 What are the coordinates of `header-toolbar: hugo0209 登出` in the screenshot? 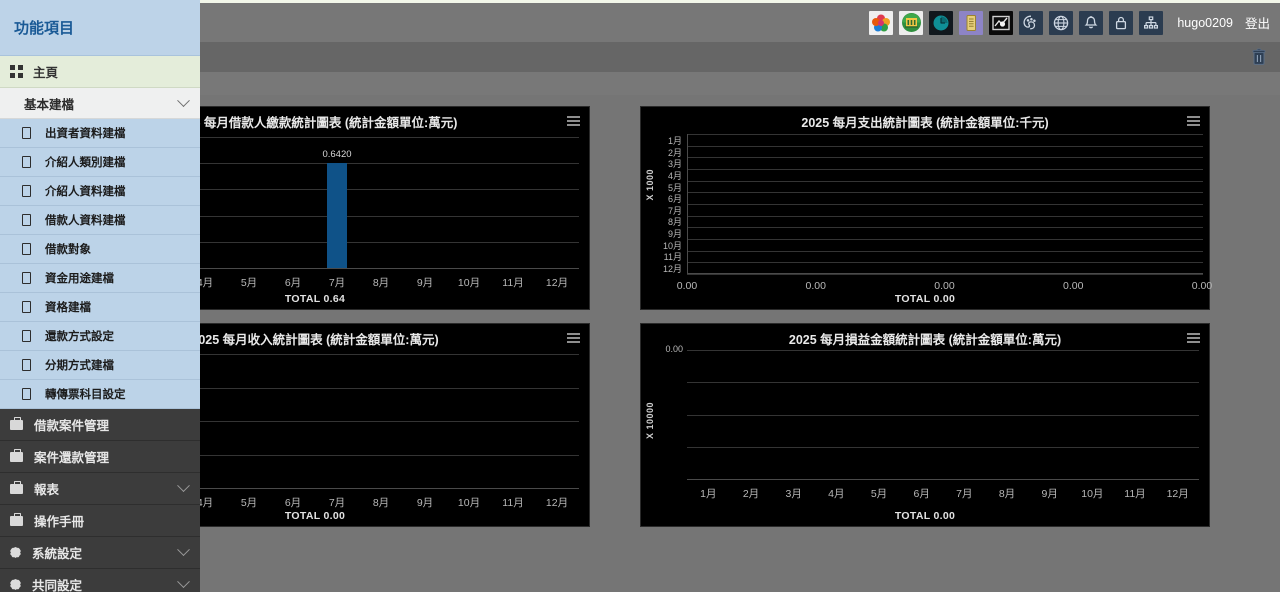 It's located at (1070, 22).